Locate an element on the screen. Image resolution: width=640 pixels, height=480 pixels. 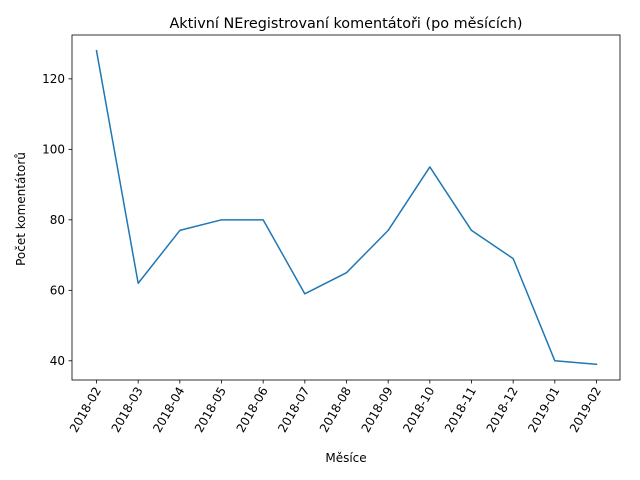
x-tick-label: 2018-04 is located at coordinates (168, 410).